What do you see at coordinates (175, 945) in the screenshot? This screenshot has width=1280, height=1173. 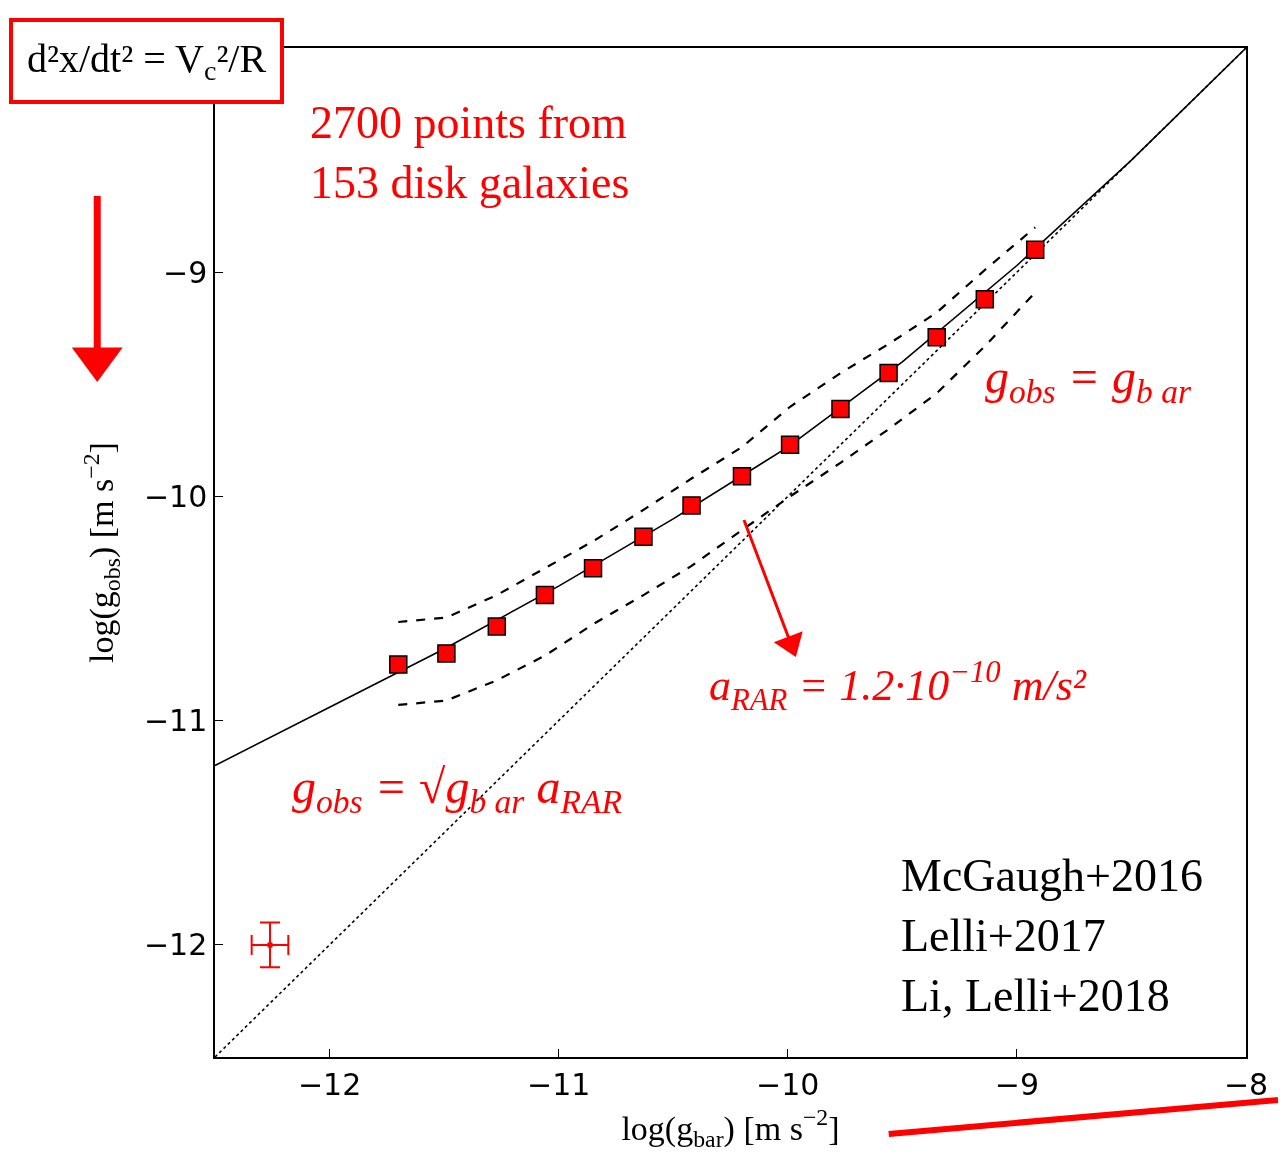 I see `y-tick-label: −12` at bounding box center [175, 945].